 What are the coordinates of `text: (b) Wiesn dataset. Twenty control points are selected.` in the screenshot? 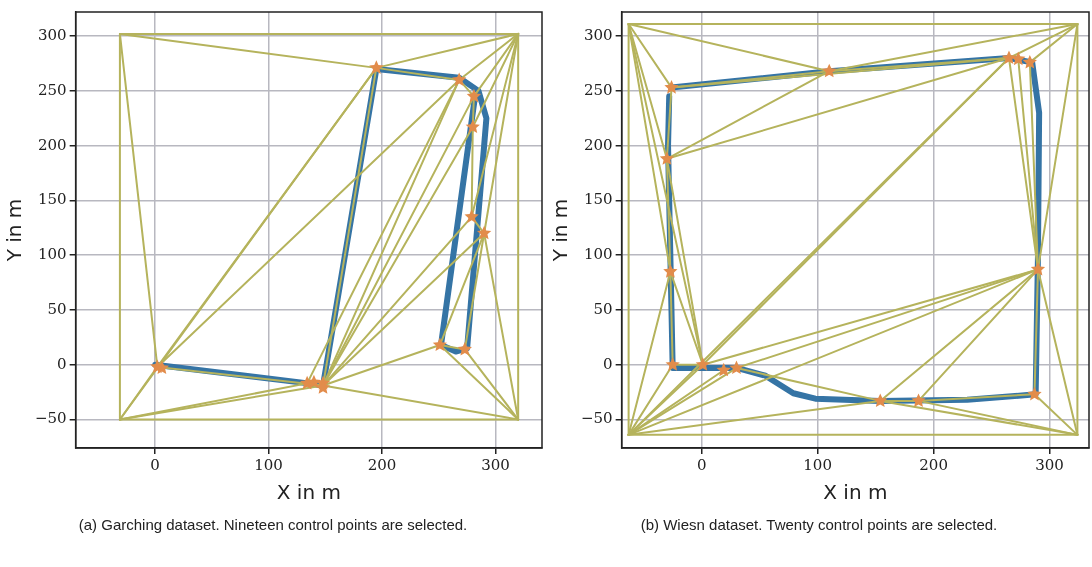 It's located at (819, 524).